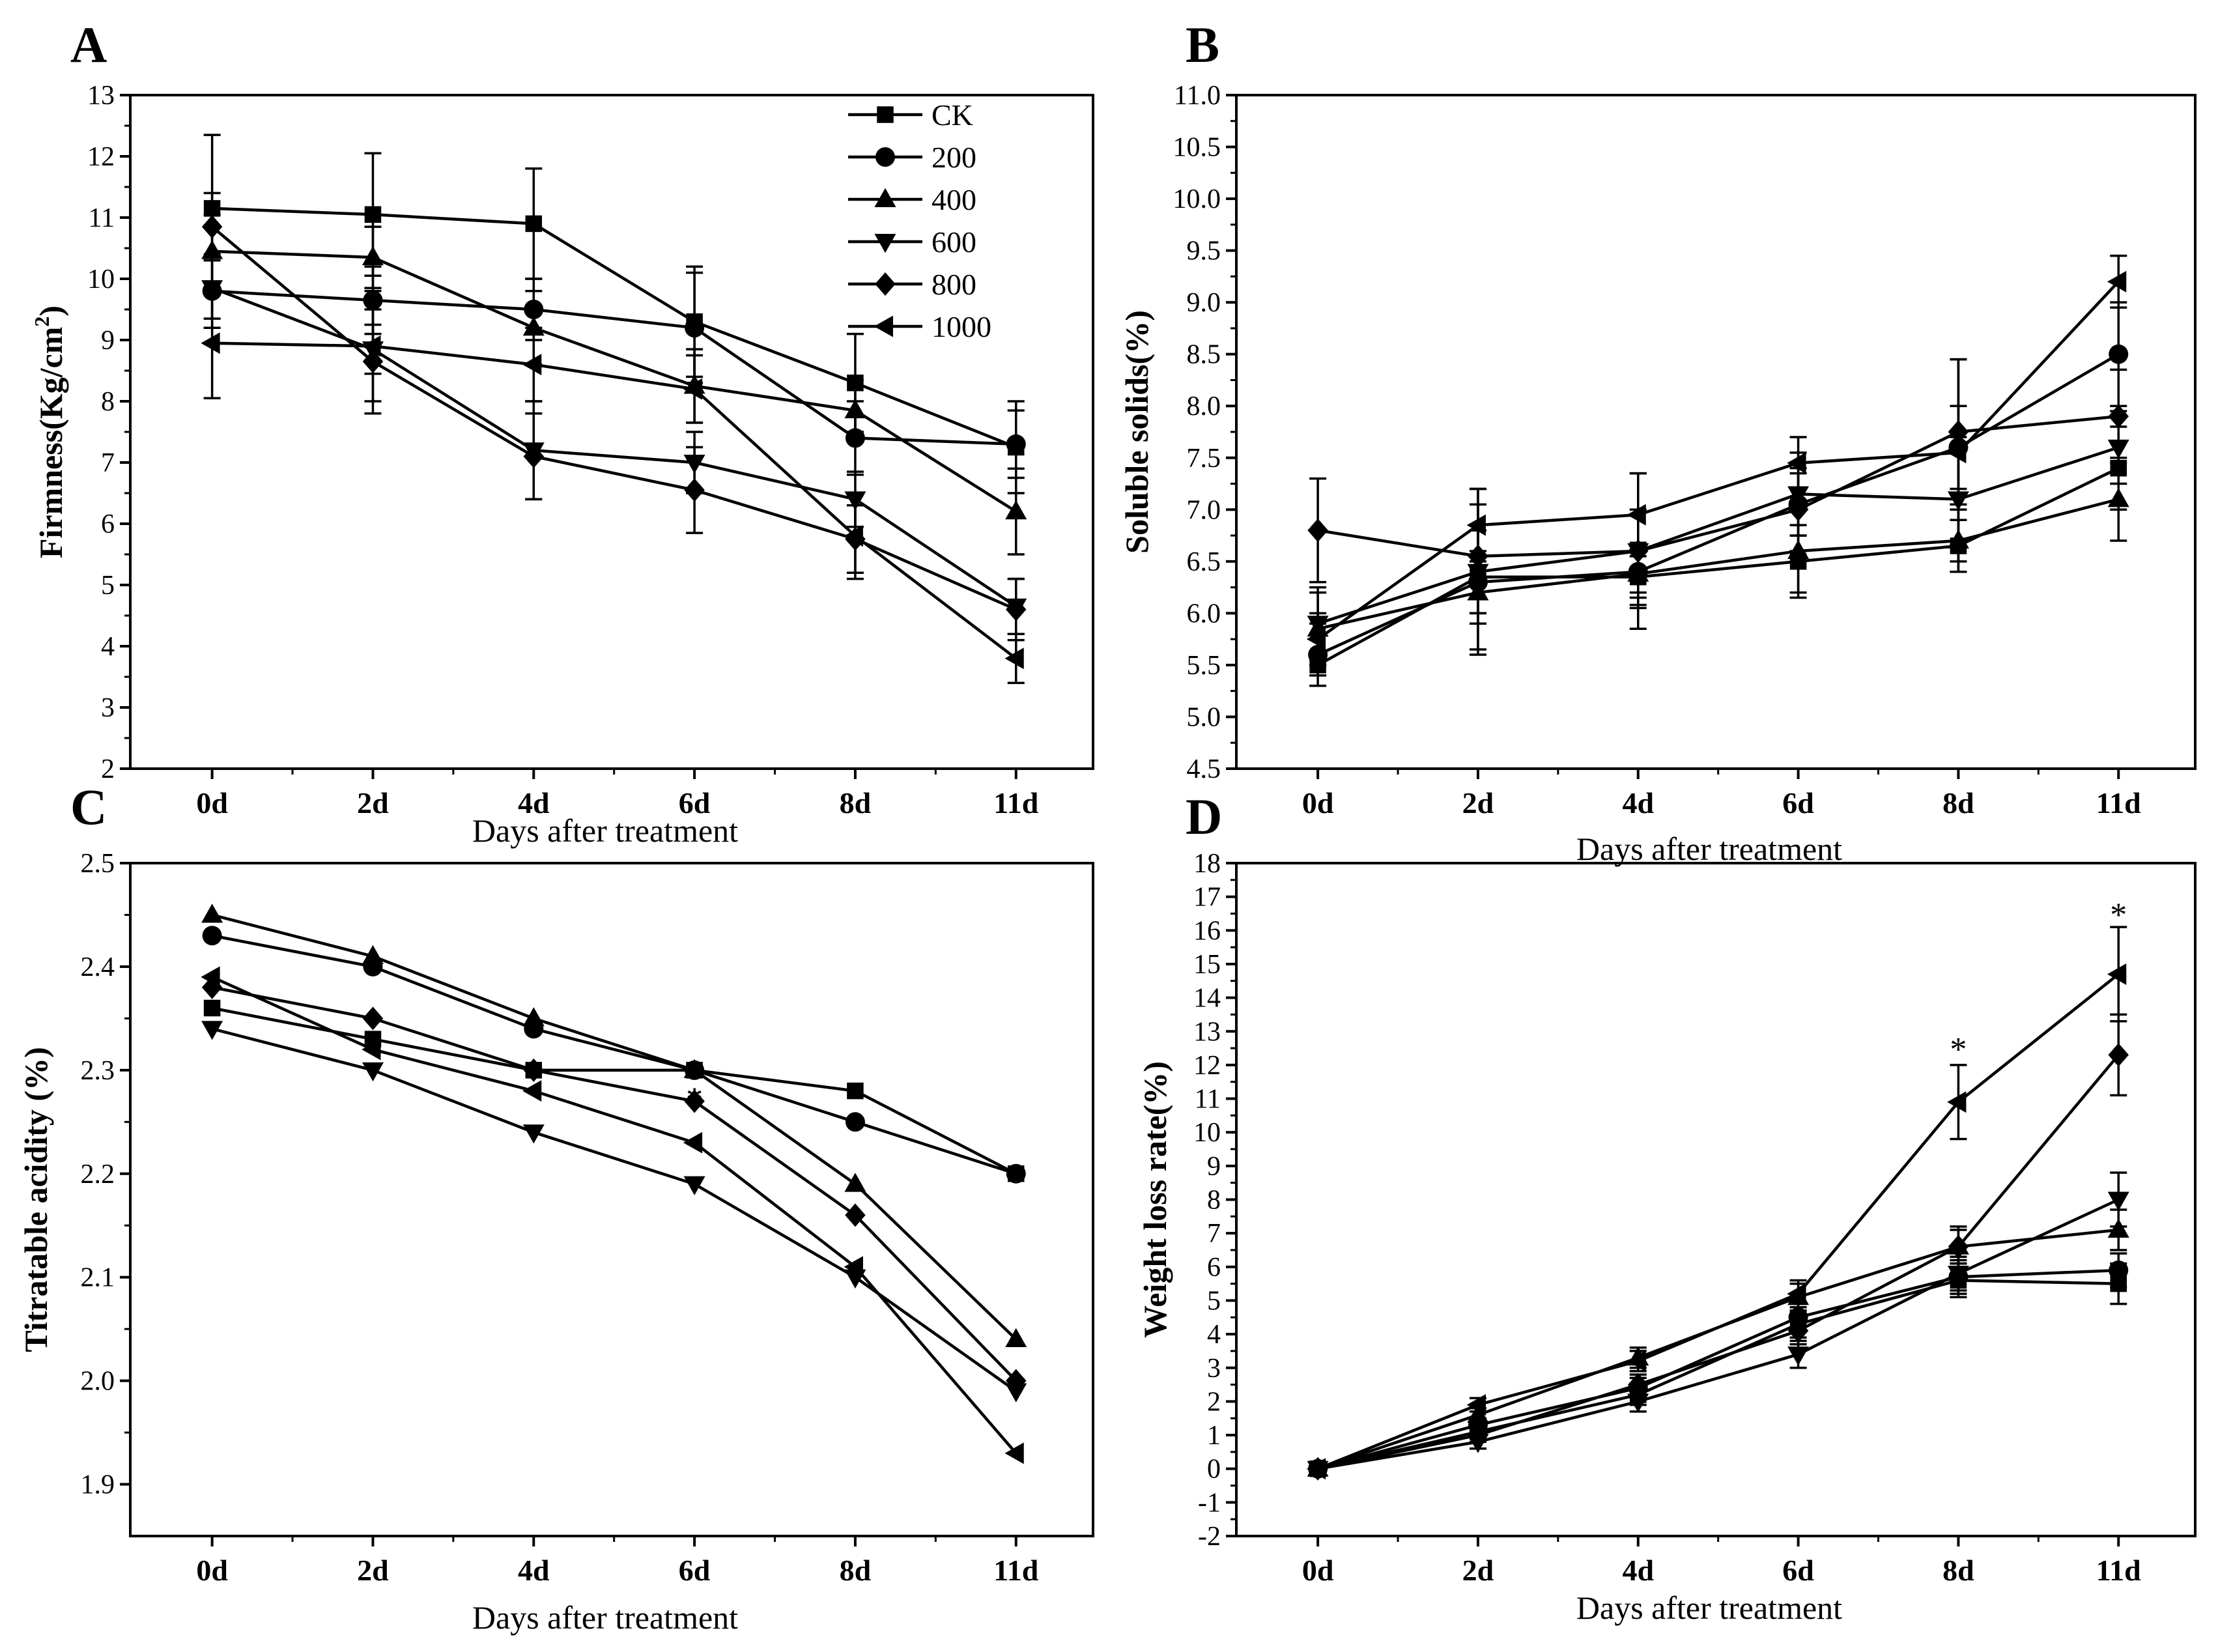 Image resolution: width=2218 pixels, height=1652 pixels. What do you see at coordinates (102, 218) in the screenshot?
I see `y-tick-label: 11` at bounding box center [102, 218].